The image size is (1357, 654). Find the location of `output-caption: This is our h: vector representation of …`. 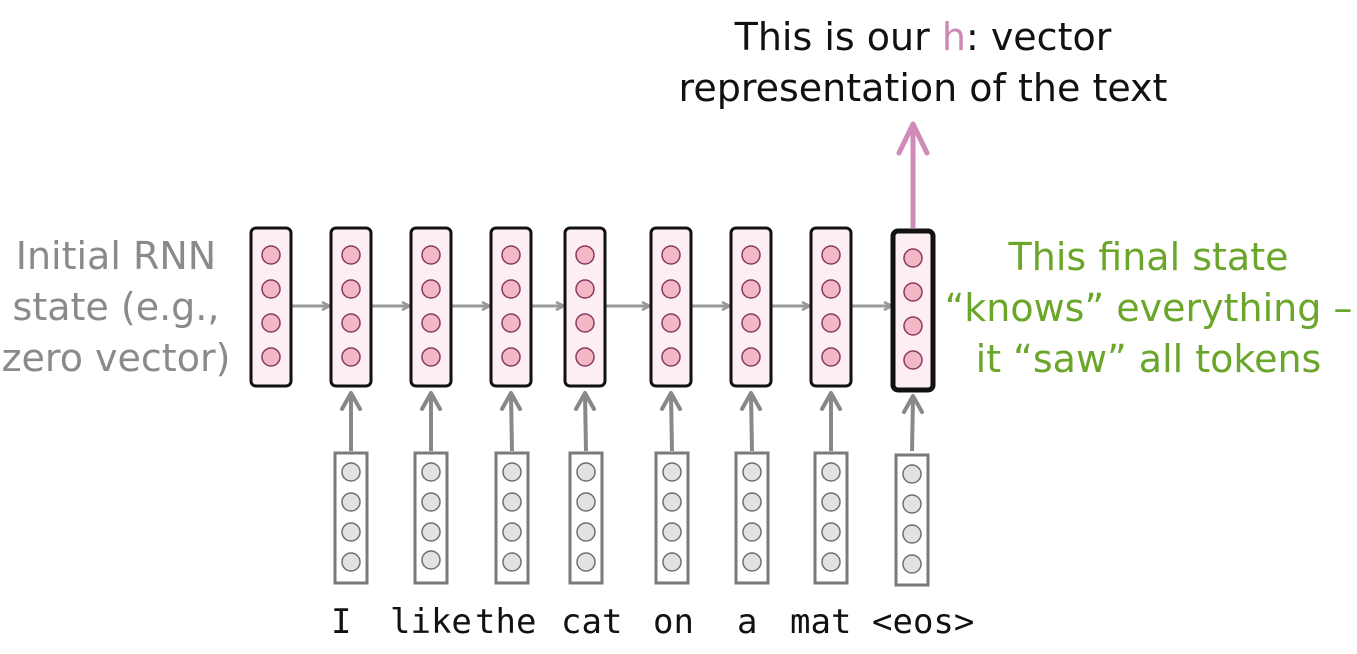

output-caption: This is our h: vector representation of … is located at coordinates (923, 63).